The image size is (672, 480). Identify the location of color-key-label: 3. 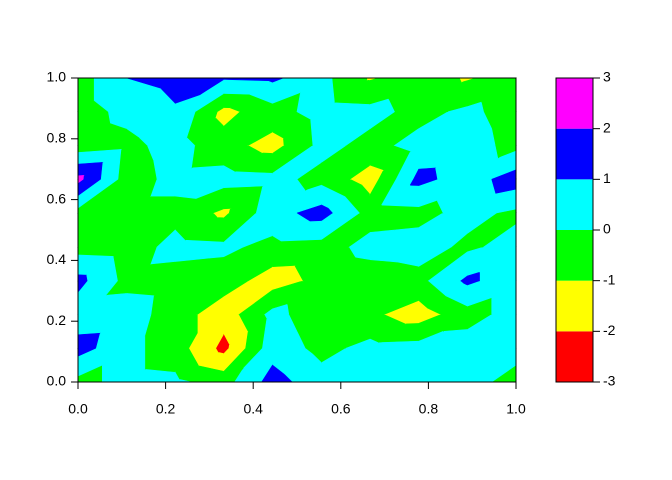
(607, 77).